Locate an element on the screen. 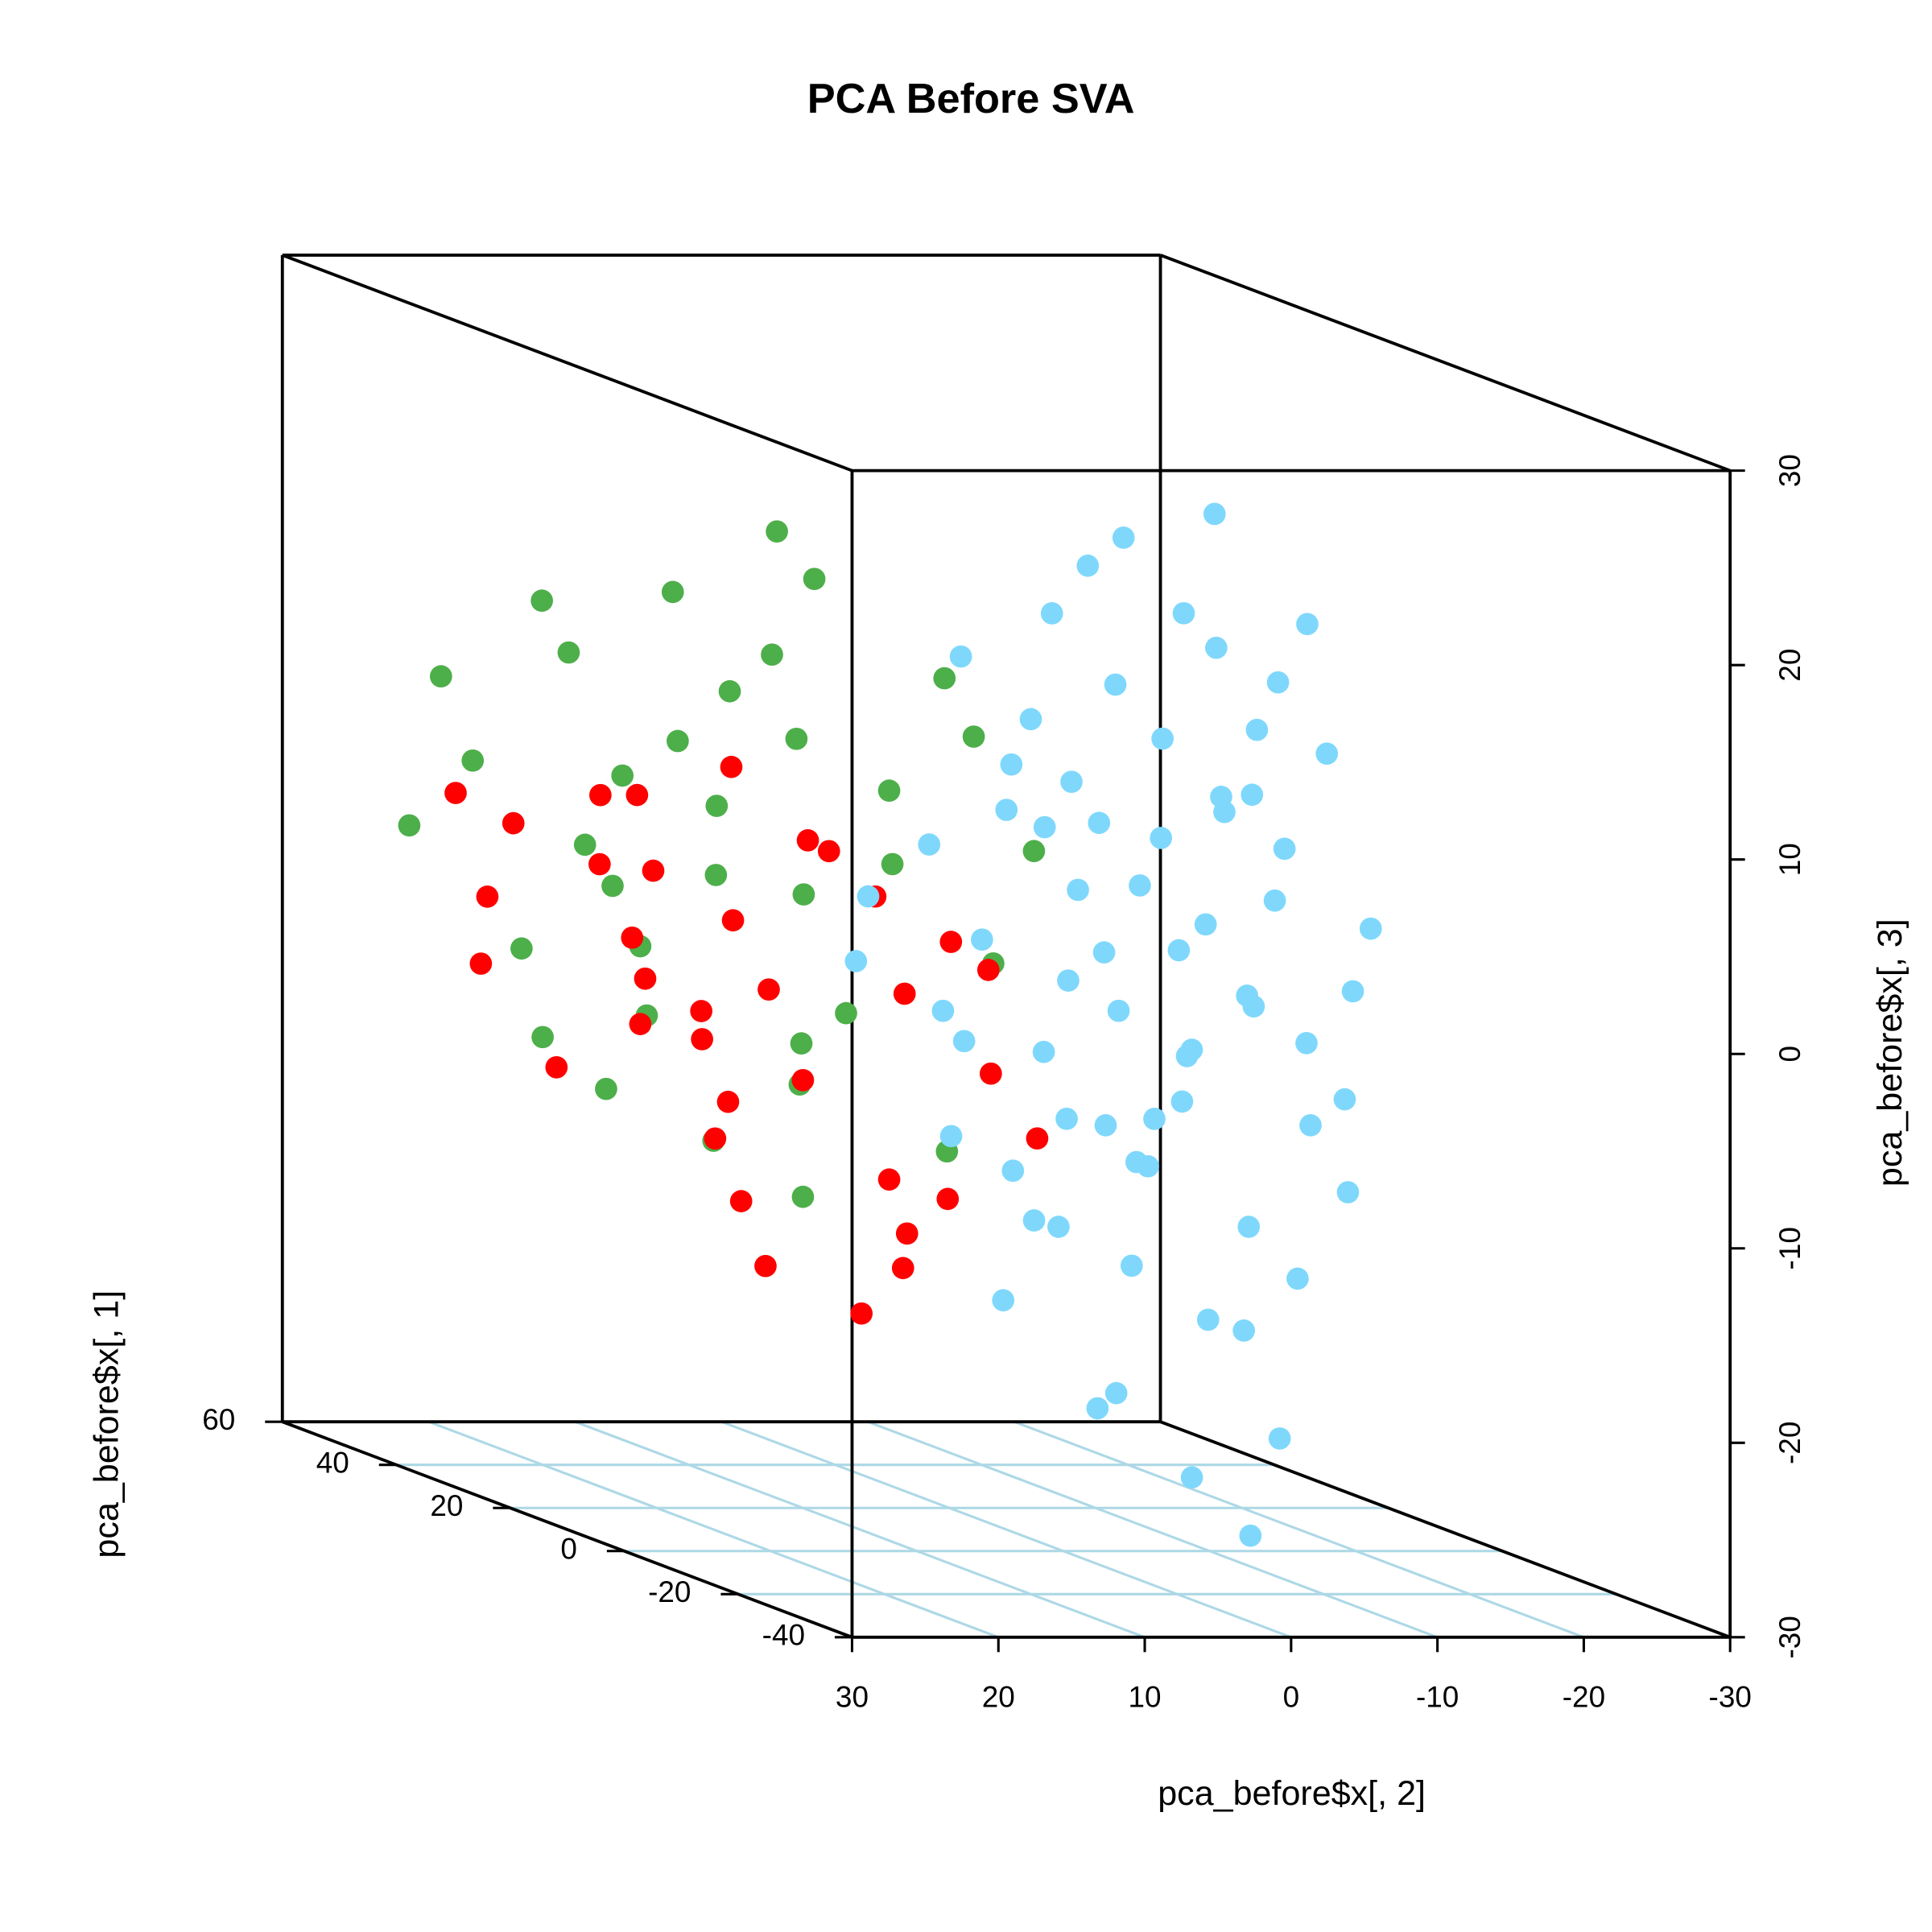 Image resolution: width=1932 pixels, height=1932 pixels. z-tick-label: 20 is located at coordinates (1789, 665).